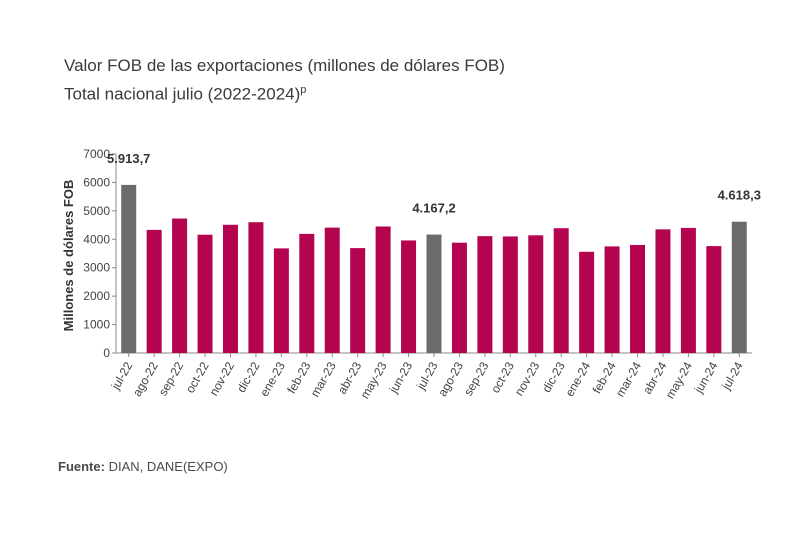  I want to click on x-tick-label: jun-24, so click(705, 377).